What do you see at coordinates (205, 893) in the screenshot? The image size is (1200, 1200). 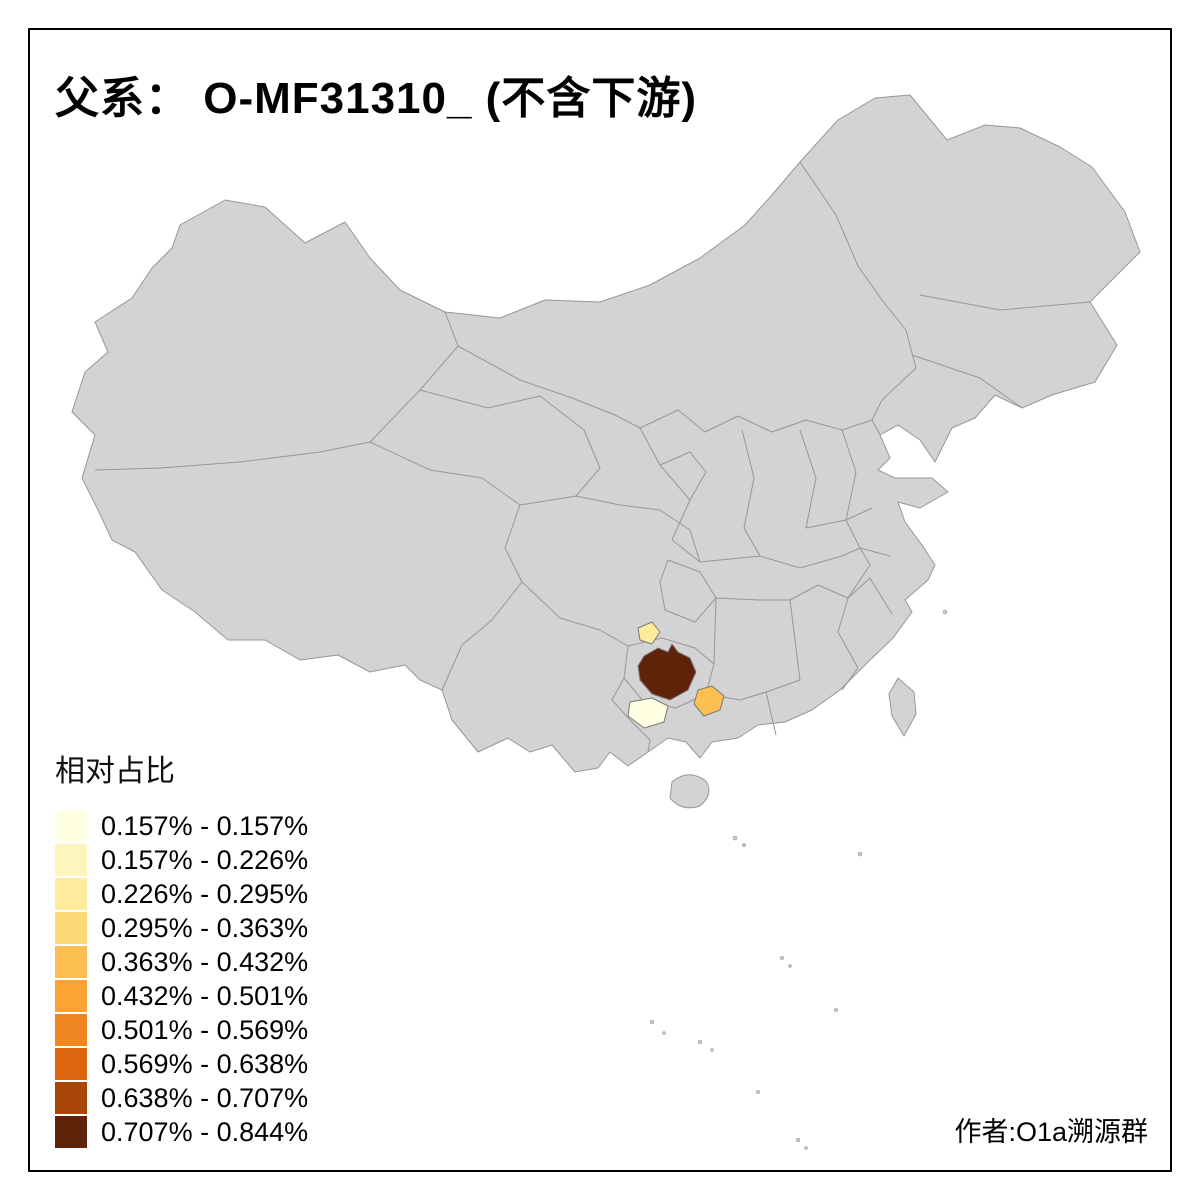 I see `legend-label: 0.226% - 0.295%` at bounding box center [205, 893].